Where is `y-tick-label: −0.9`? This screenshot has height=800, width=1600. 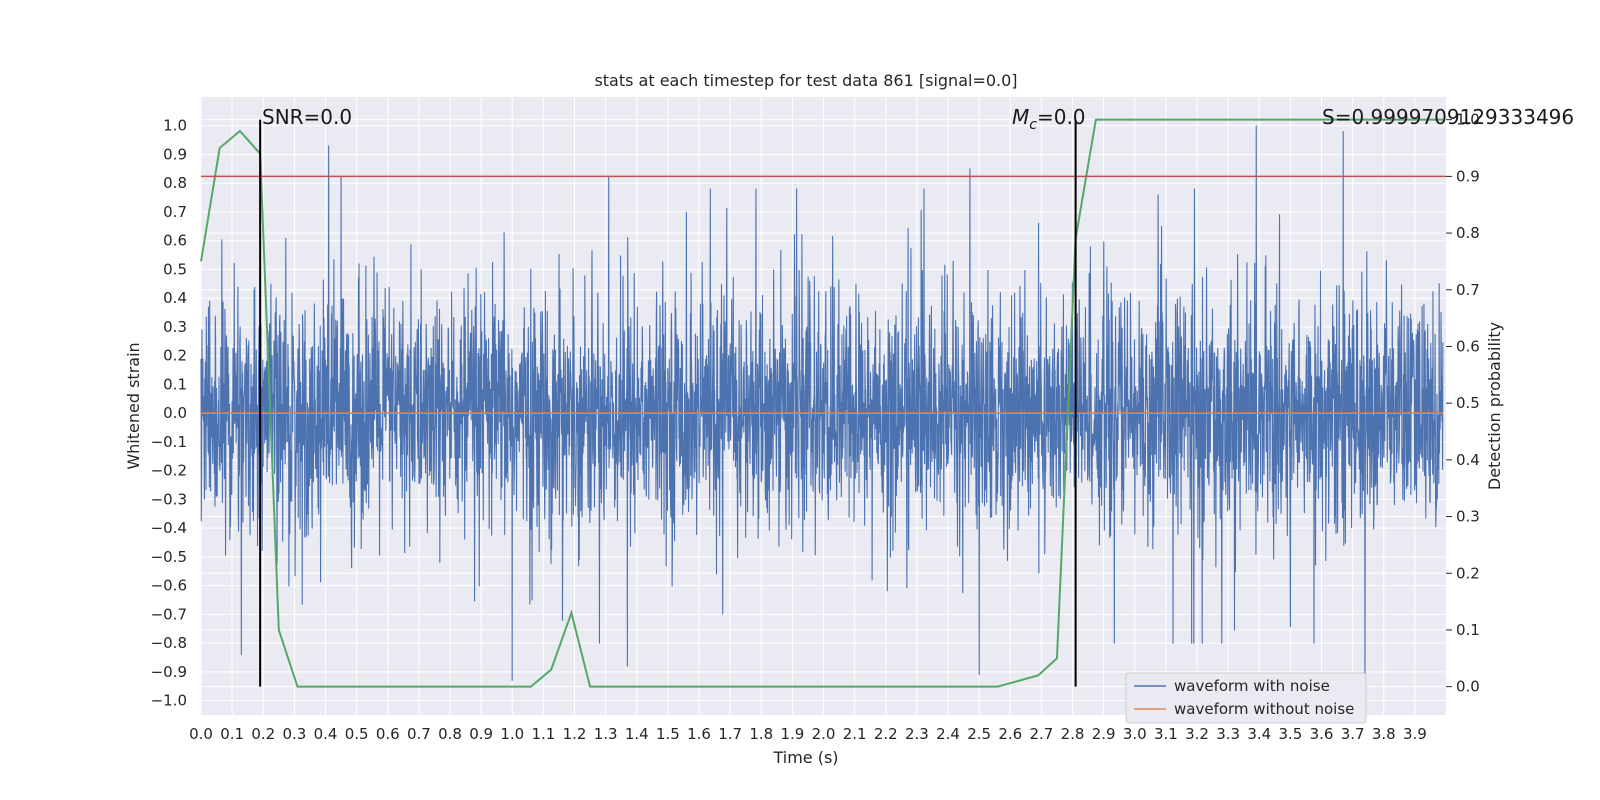
y-tick-label: −0.9 is located at coordinates (169, 672).